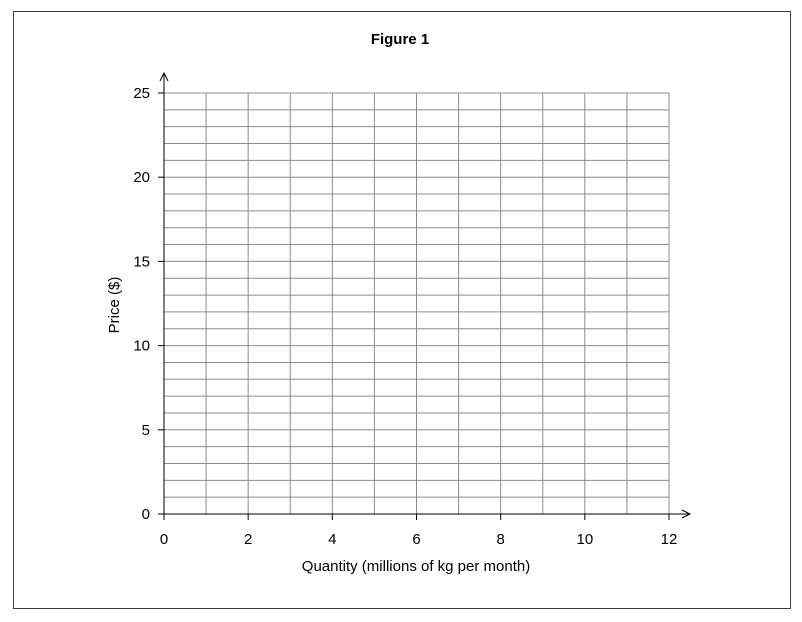  Describe the element at coordinates (146, 514) in the screenshot. I see `y-tick-label: 0` at that location.